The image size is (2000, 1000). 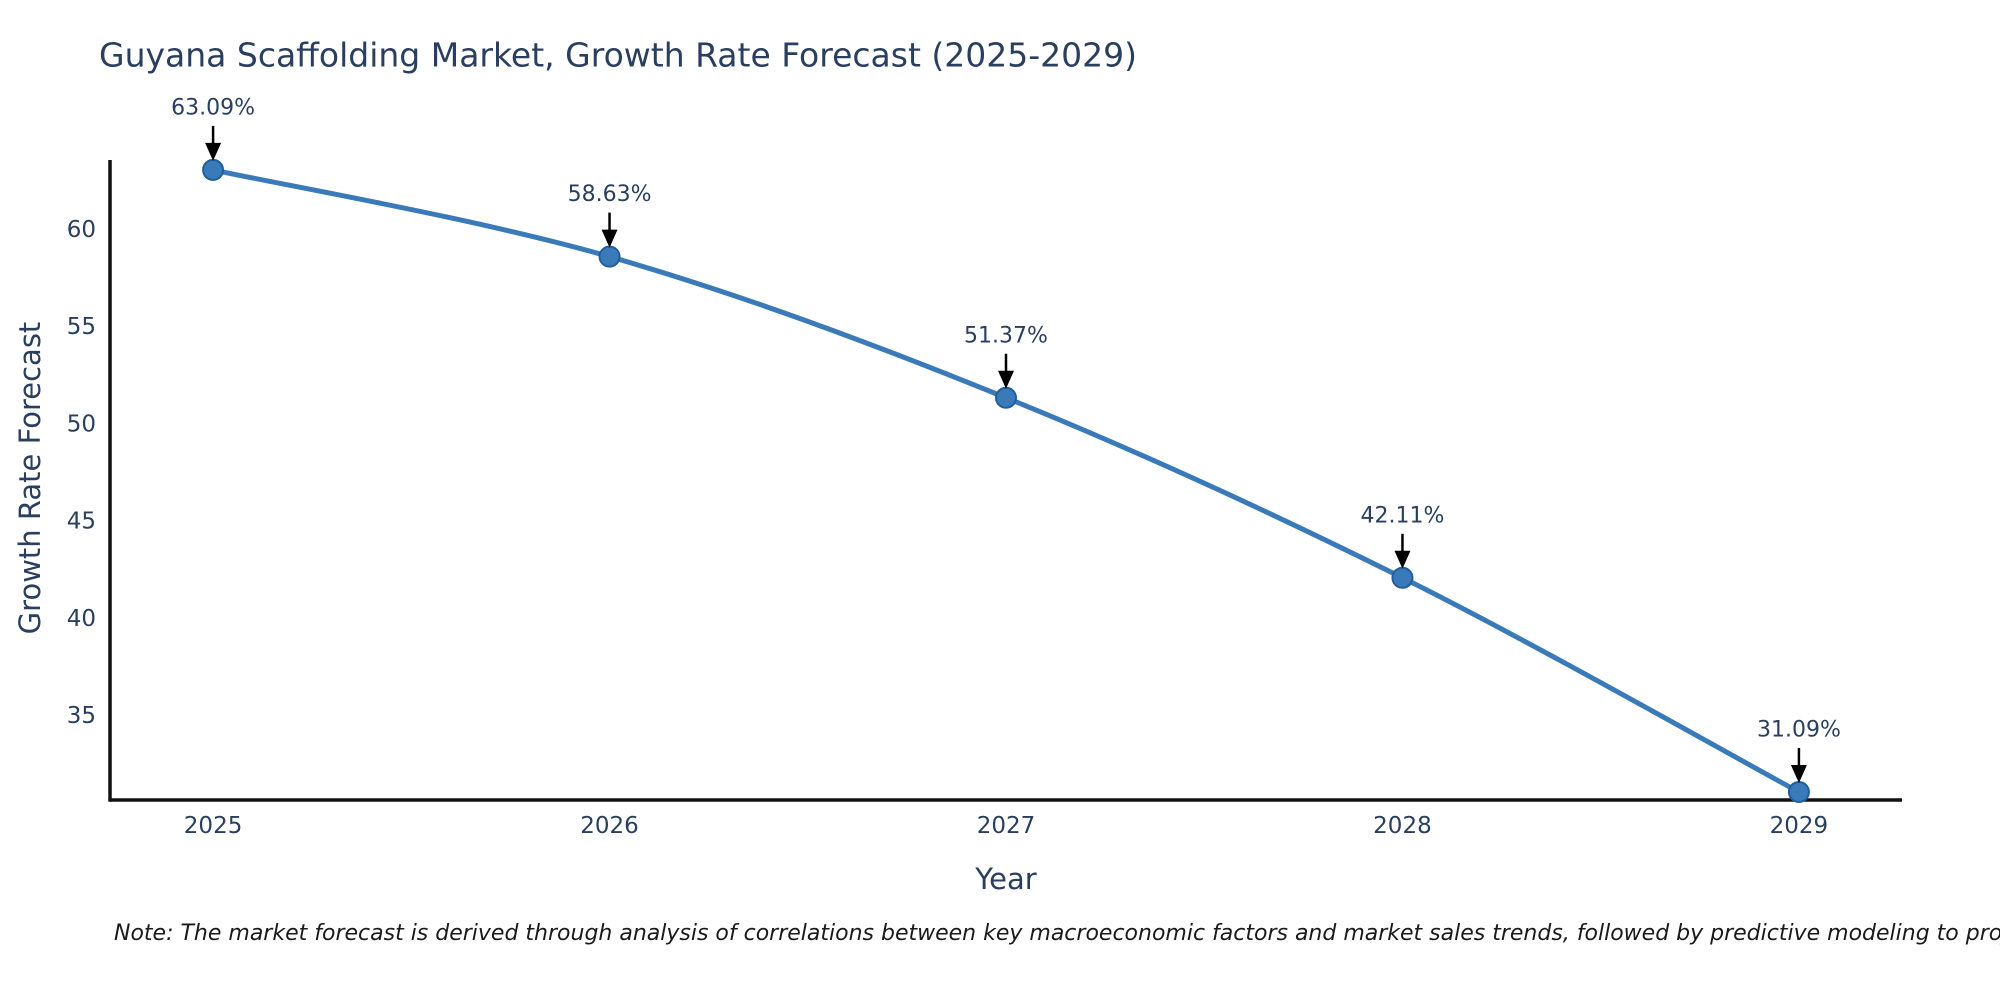 What do you see at coordinates (81, 327) in the screenshot?
I see `y-tick-label: 55` at bounding box center [81, 327].